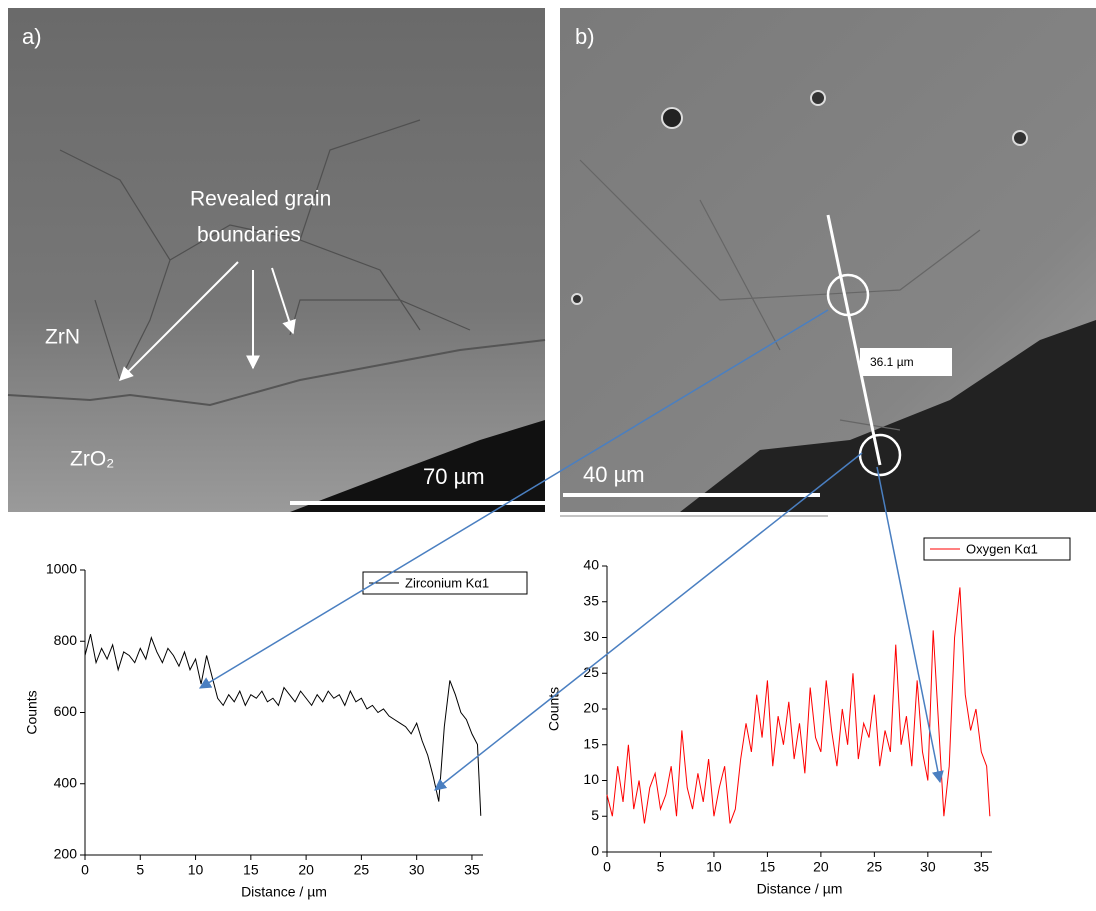 This screenshot has height=911, width=1096. Describe the element at coordinates (66, 640) in the screenshot. I see `y-tick-label: 800` at that location.